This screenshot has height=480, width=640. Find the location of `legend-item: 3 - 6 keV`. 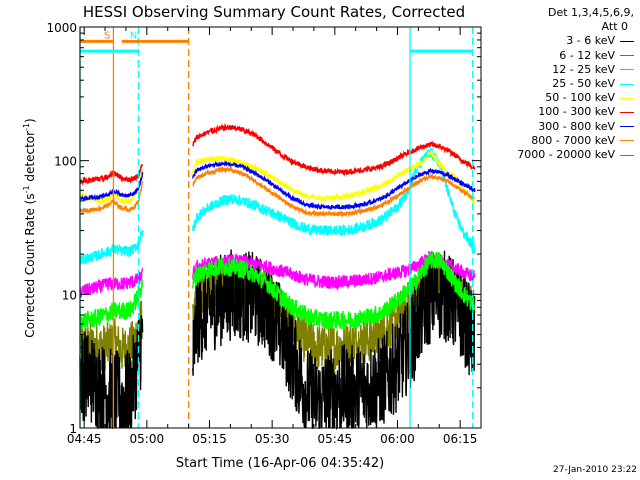

legend-item: 3 - 6 keV is located at coordinates (560, 41).